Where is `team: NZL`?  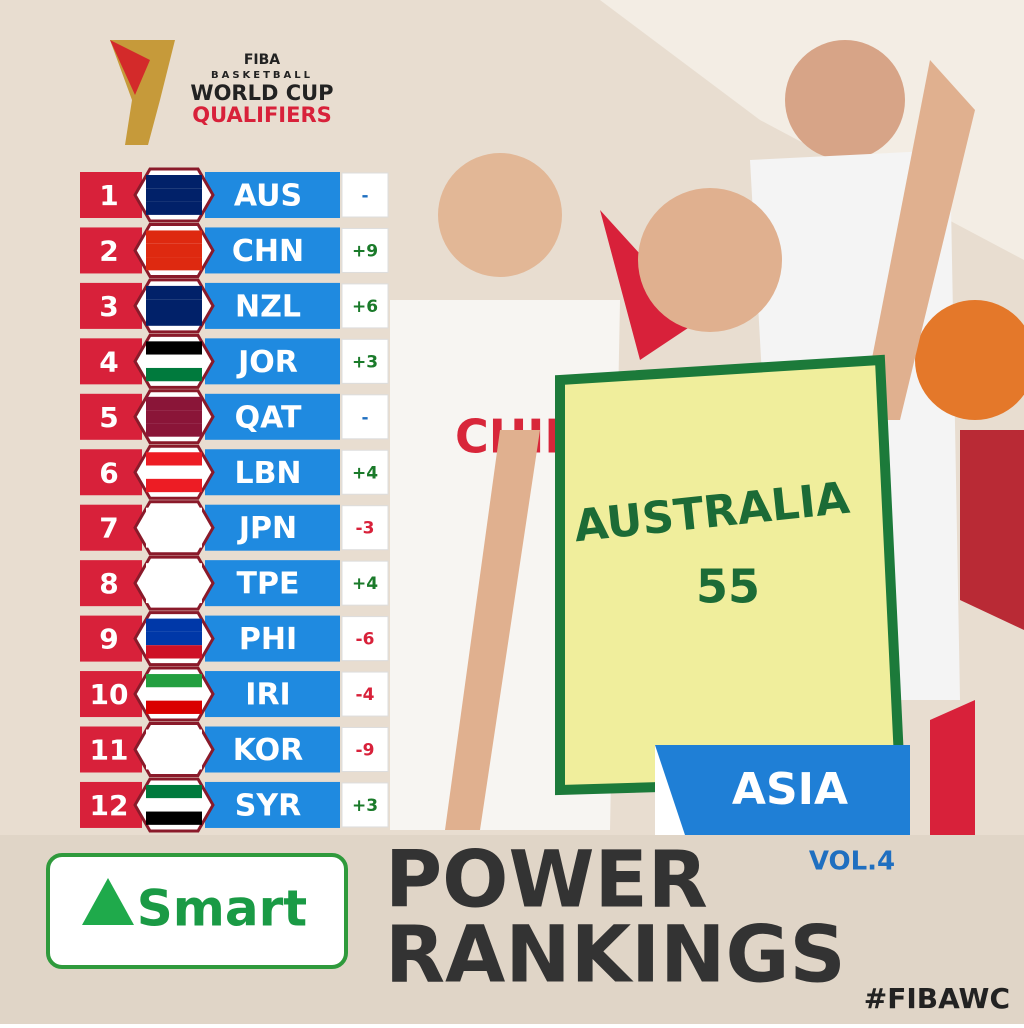
team: NZL is located at coordinates (268, 306).